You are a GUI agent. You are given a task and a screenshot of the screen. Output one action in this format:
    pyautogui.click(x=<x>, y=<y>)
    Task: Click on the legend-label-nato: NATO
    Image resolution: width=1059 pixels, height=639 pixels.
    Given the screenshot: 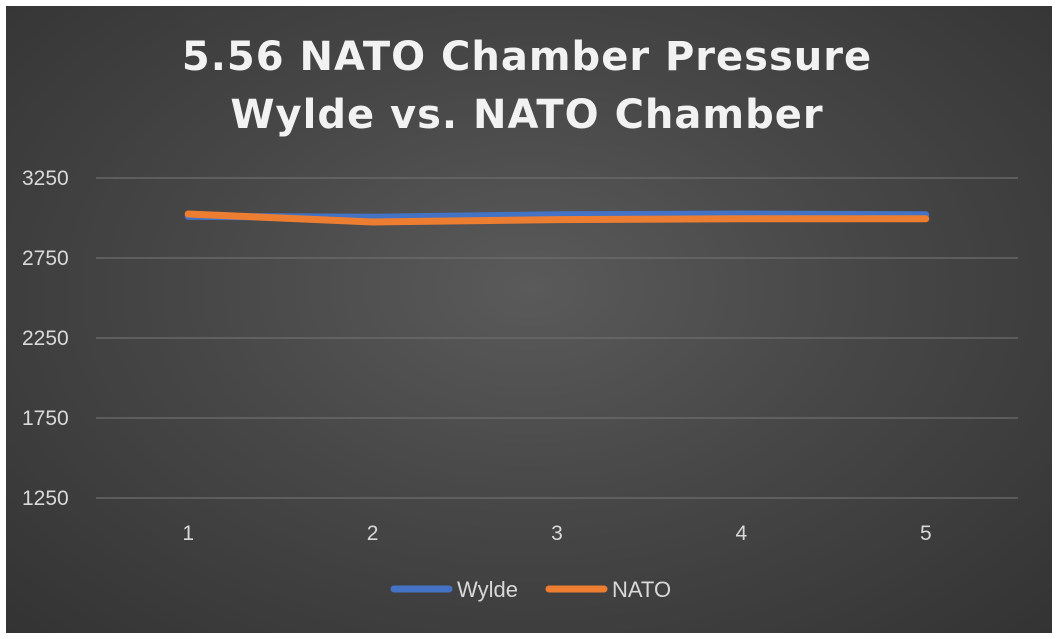 What is the action you would take?
    pyautogui.click(x=641, y=589)
    